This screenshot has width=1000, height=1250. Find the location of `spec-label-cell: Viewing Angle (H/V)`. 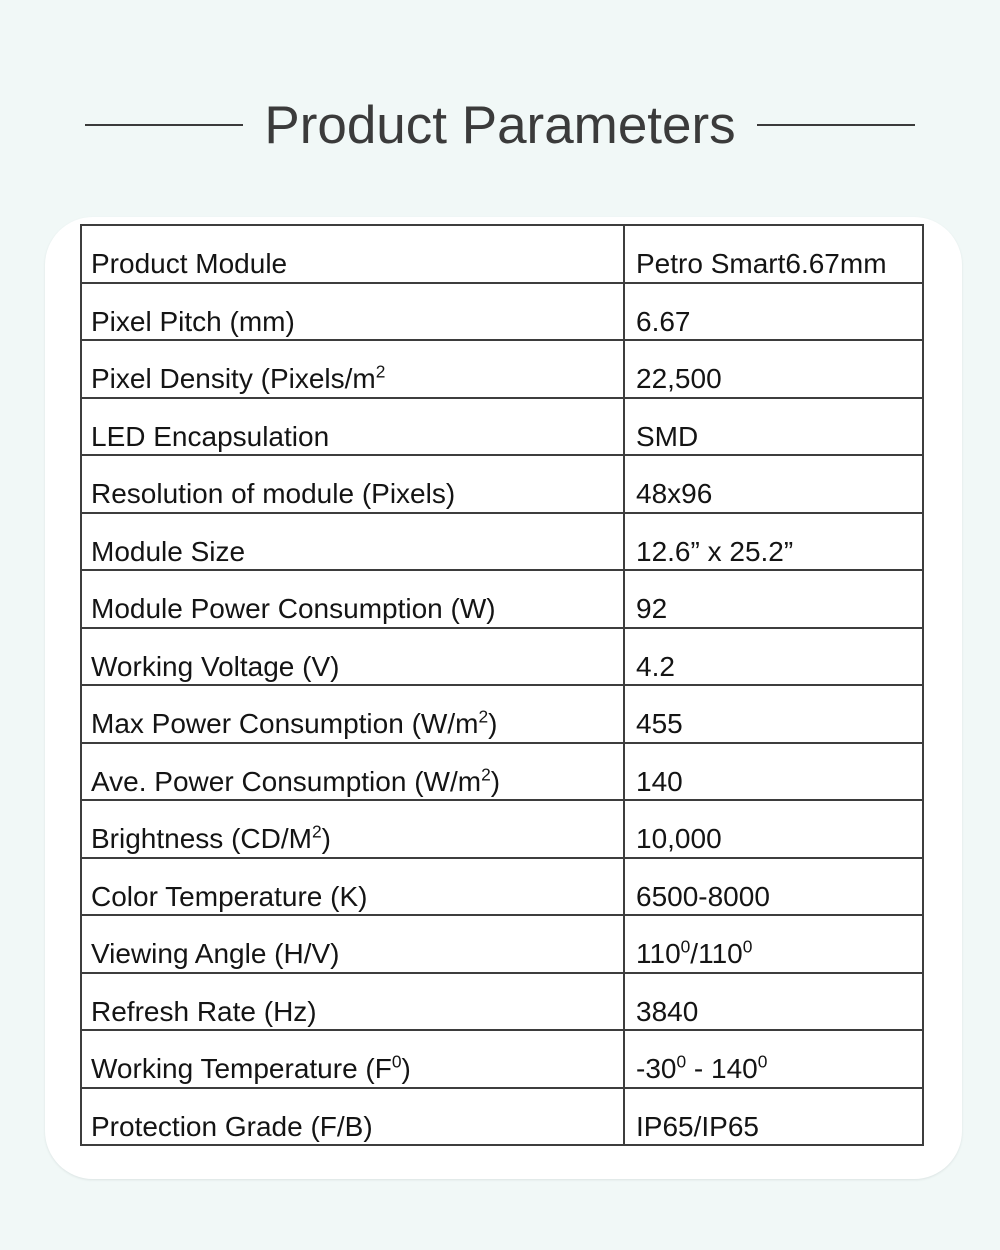

spec-label-cell: Viewing Angle (H/V) is located at coordinates (352, 944).